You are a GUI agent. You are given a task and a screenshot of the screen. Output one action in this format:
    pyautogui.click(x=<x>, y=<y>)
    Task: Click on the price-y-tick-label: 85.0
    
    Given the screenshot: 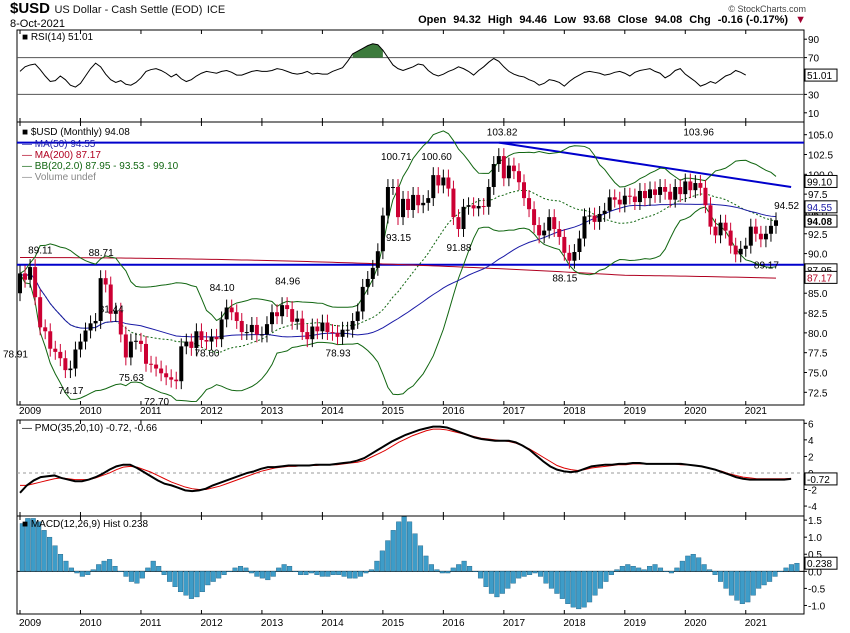 What is the action you would take?
    pyautogui.click(x=818, y=294)
    